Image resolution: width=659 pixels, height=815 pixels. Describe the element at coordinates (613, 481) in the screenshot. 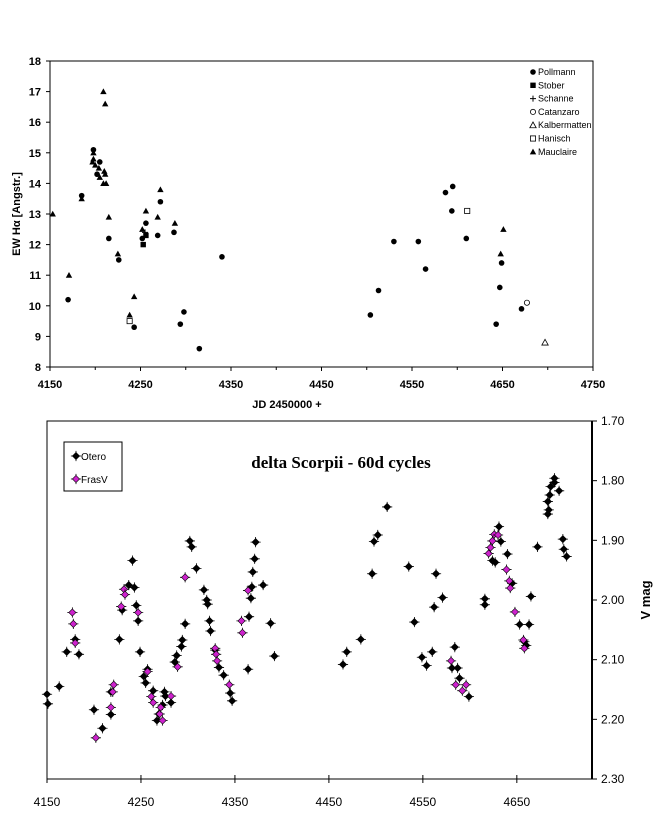

I see `y-tick-label: 1.80` at that location.